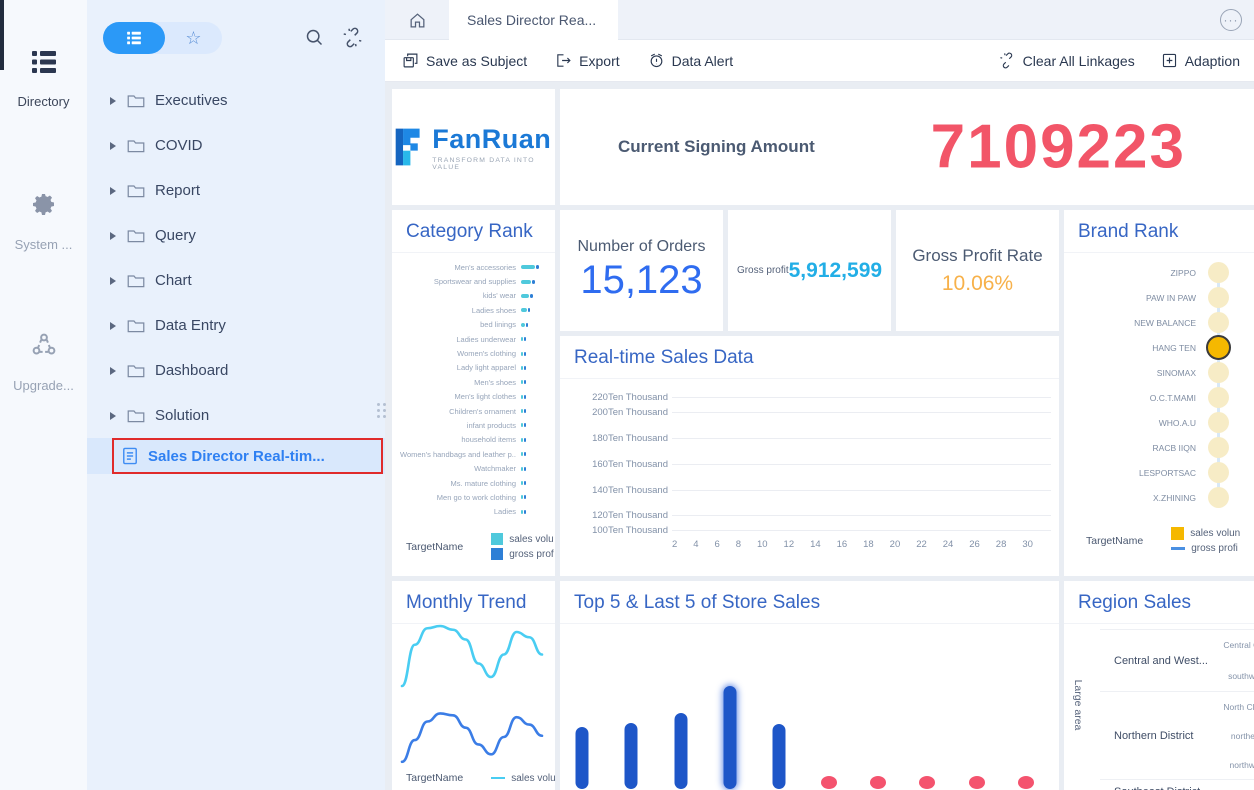  What do you see at coordinates (1067, 60) in the screenshot?
I see `clear-all-linkages-button: Clear All Linkages` at bounding box center [1067, 60].